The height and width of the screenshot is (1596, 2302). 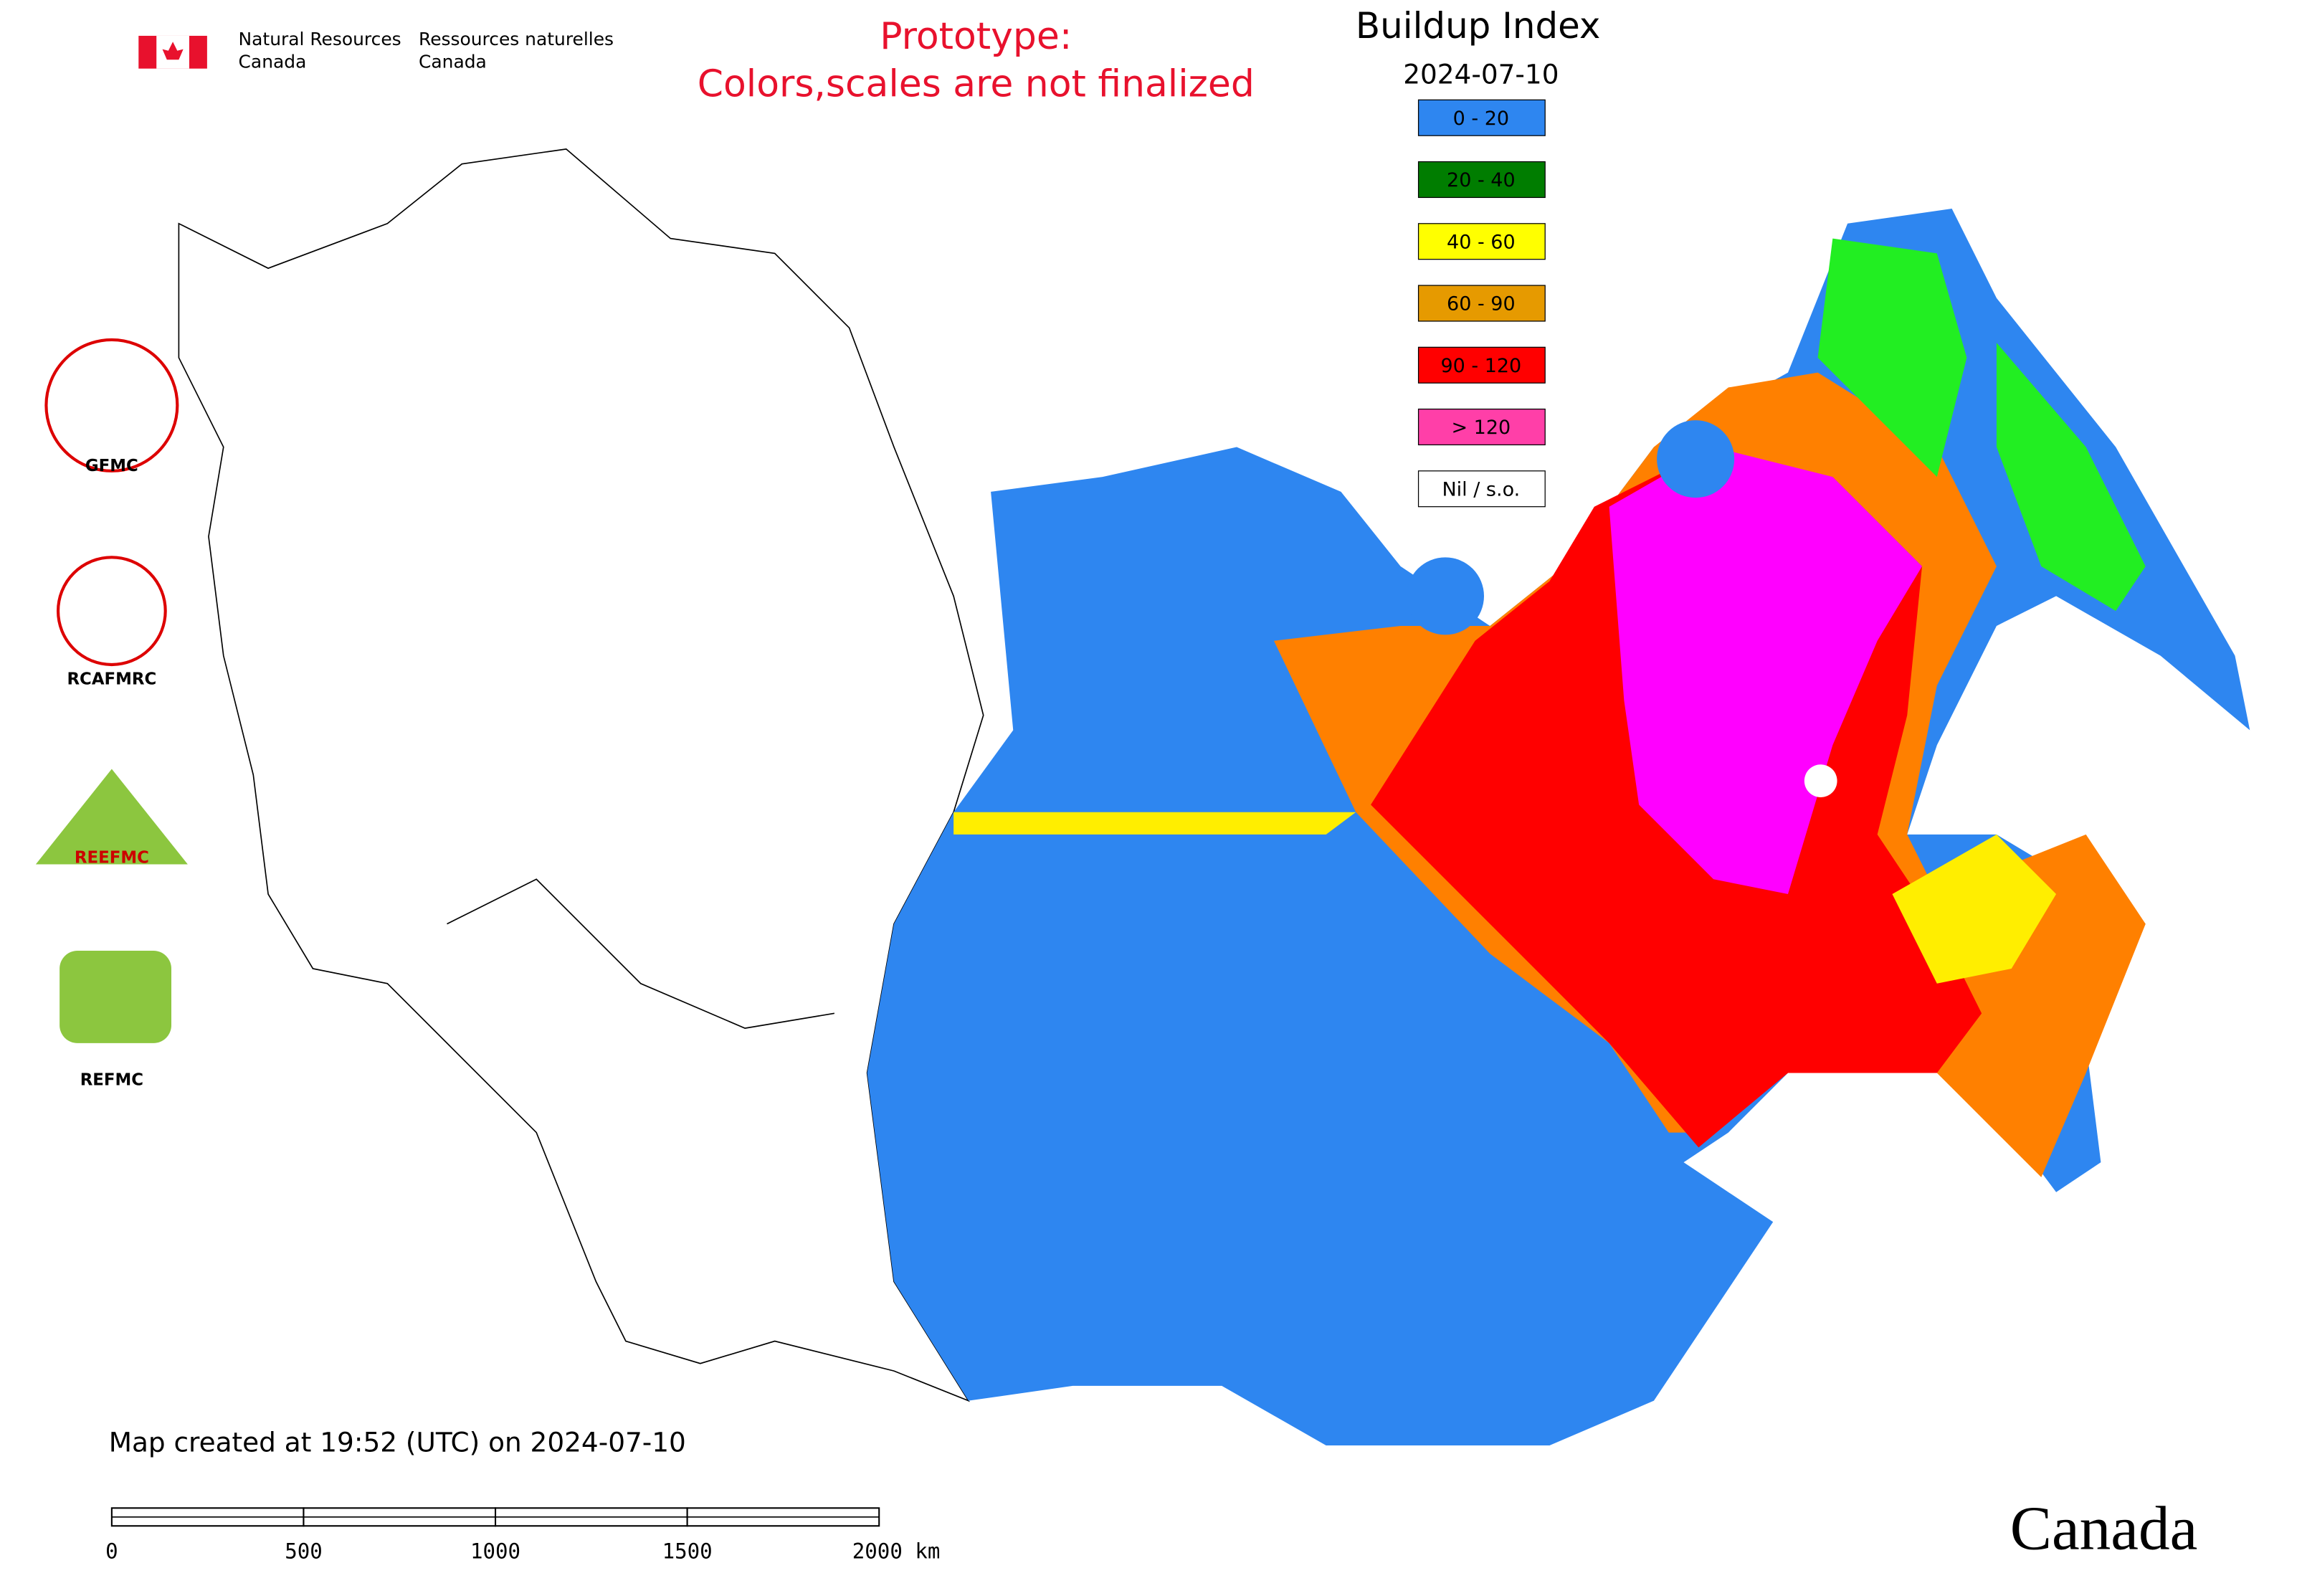 I want to click on scale-label: 1000, so click(x=495, y=1551).